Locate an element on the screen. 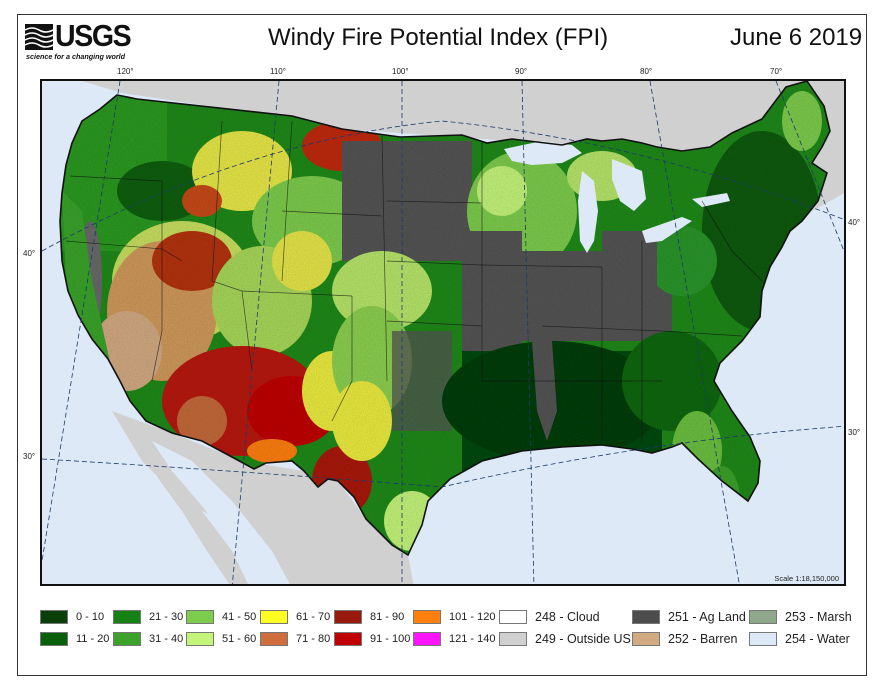 This screenshot has height=685, width=886. legend-item-101-120: 101 - 120 is located at coordinates (454, 617).